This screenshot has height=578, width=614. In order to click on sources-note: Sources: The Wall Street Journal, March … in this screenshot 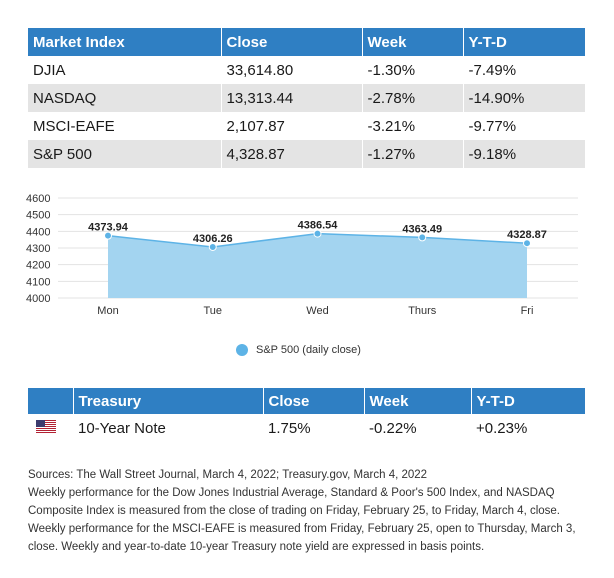, I will do `click(228, 475)`.